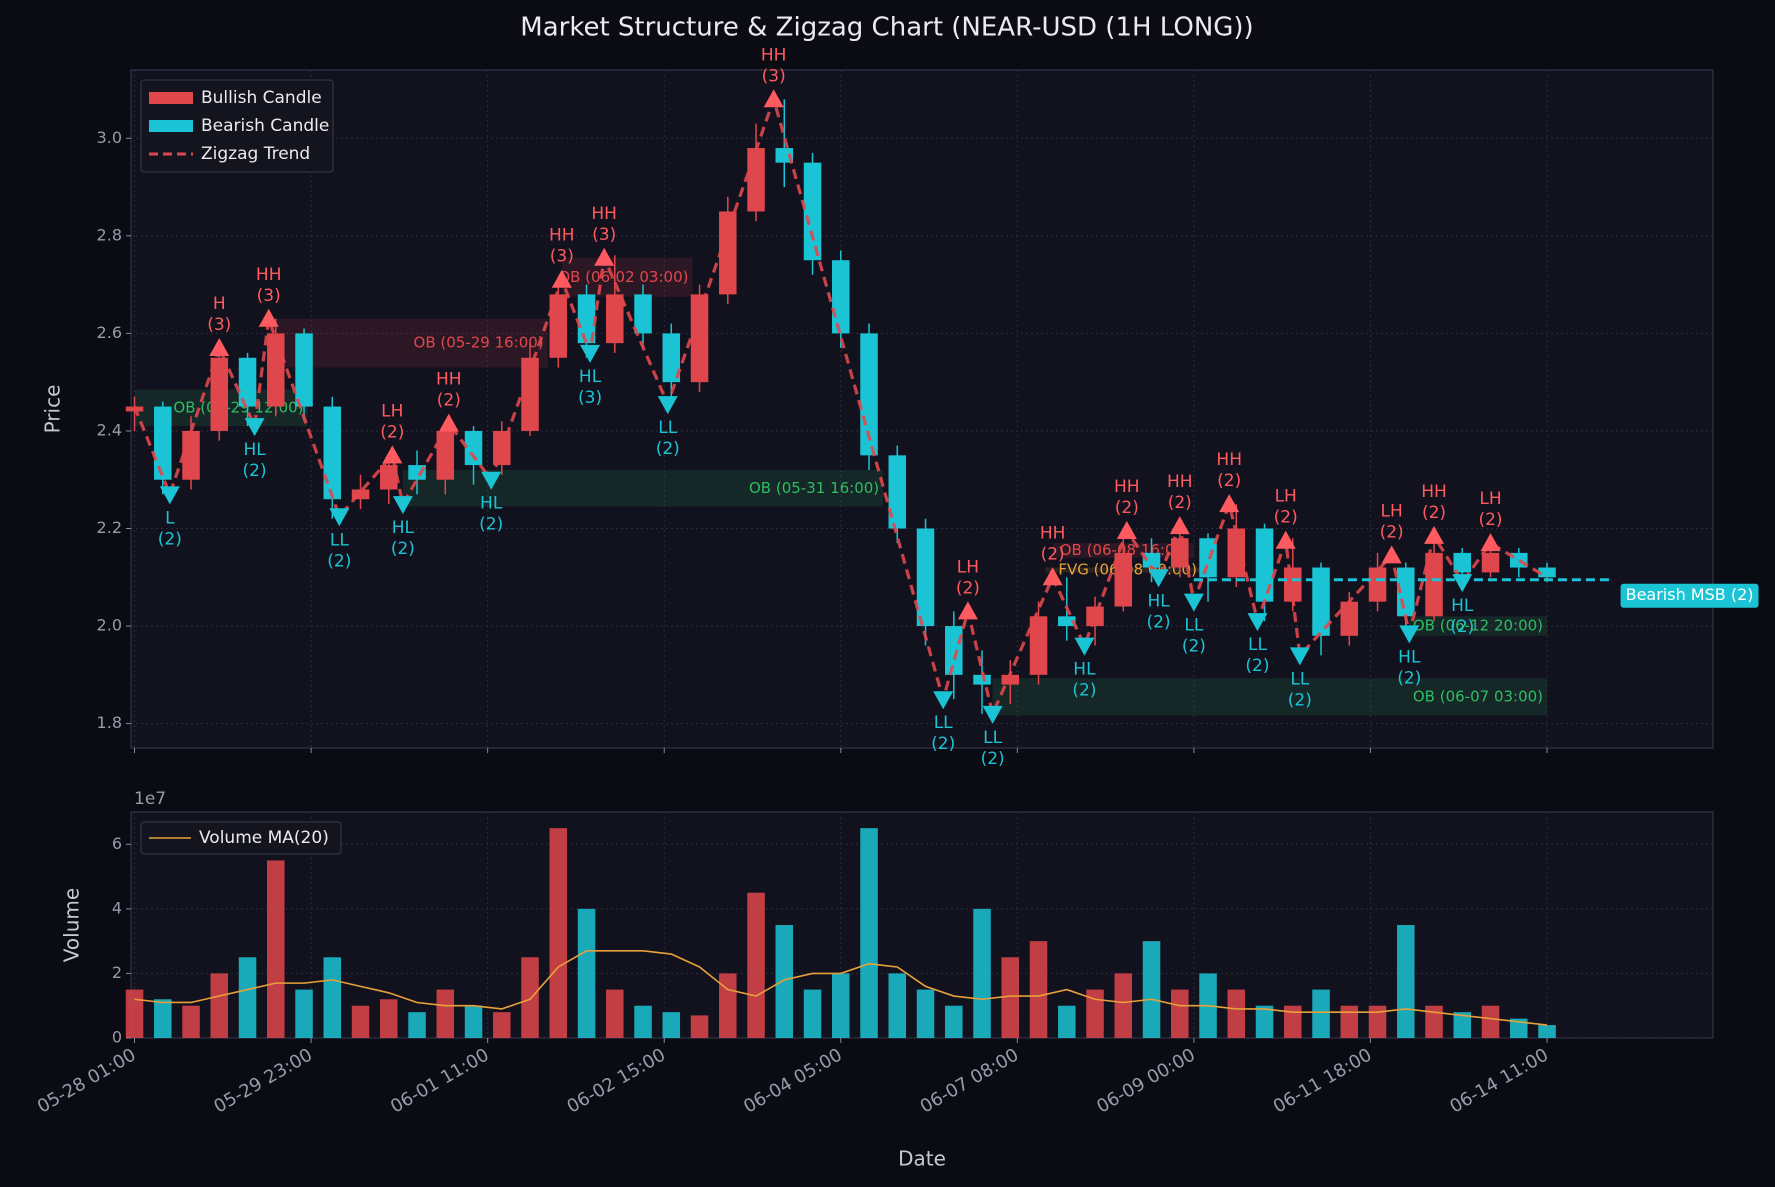  Describe the element at coordinates (264, 838) in the screenshot. I see `legend-label: Volume MA(20)` at that location.